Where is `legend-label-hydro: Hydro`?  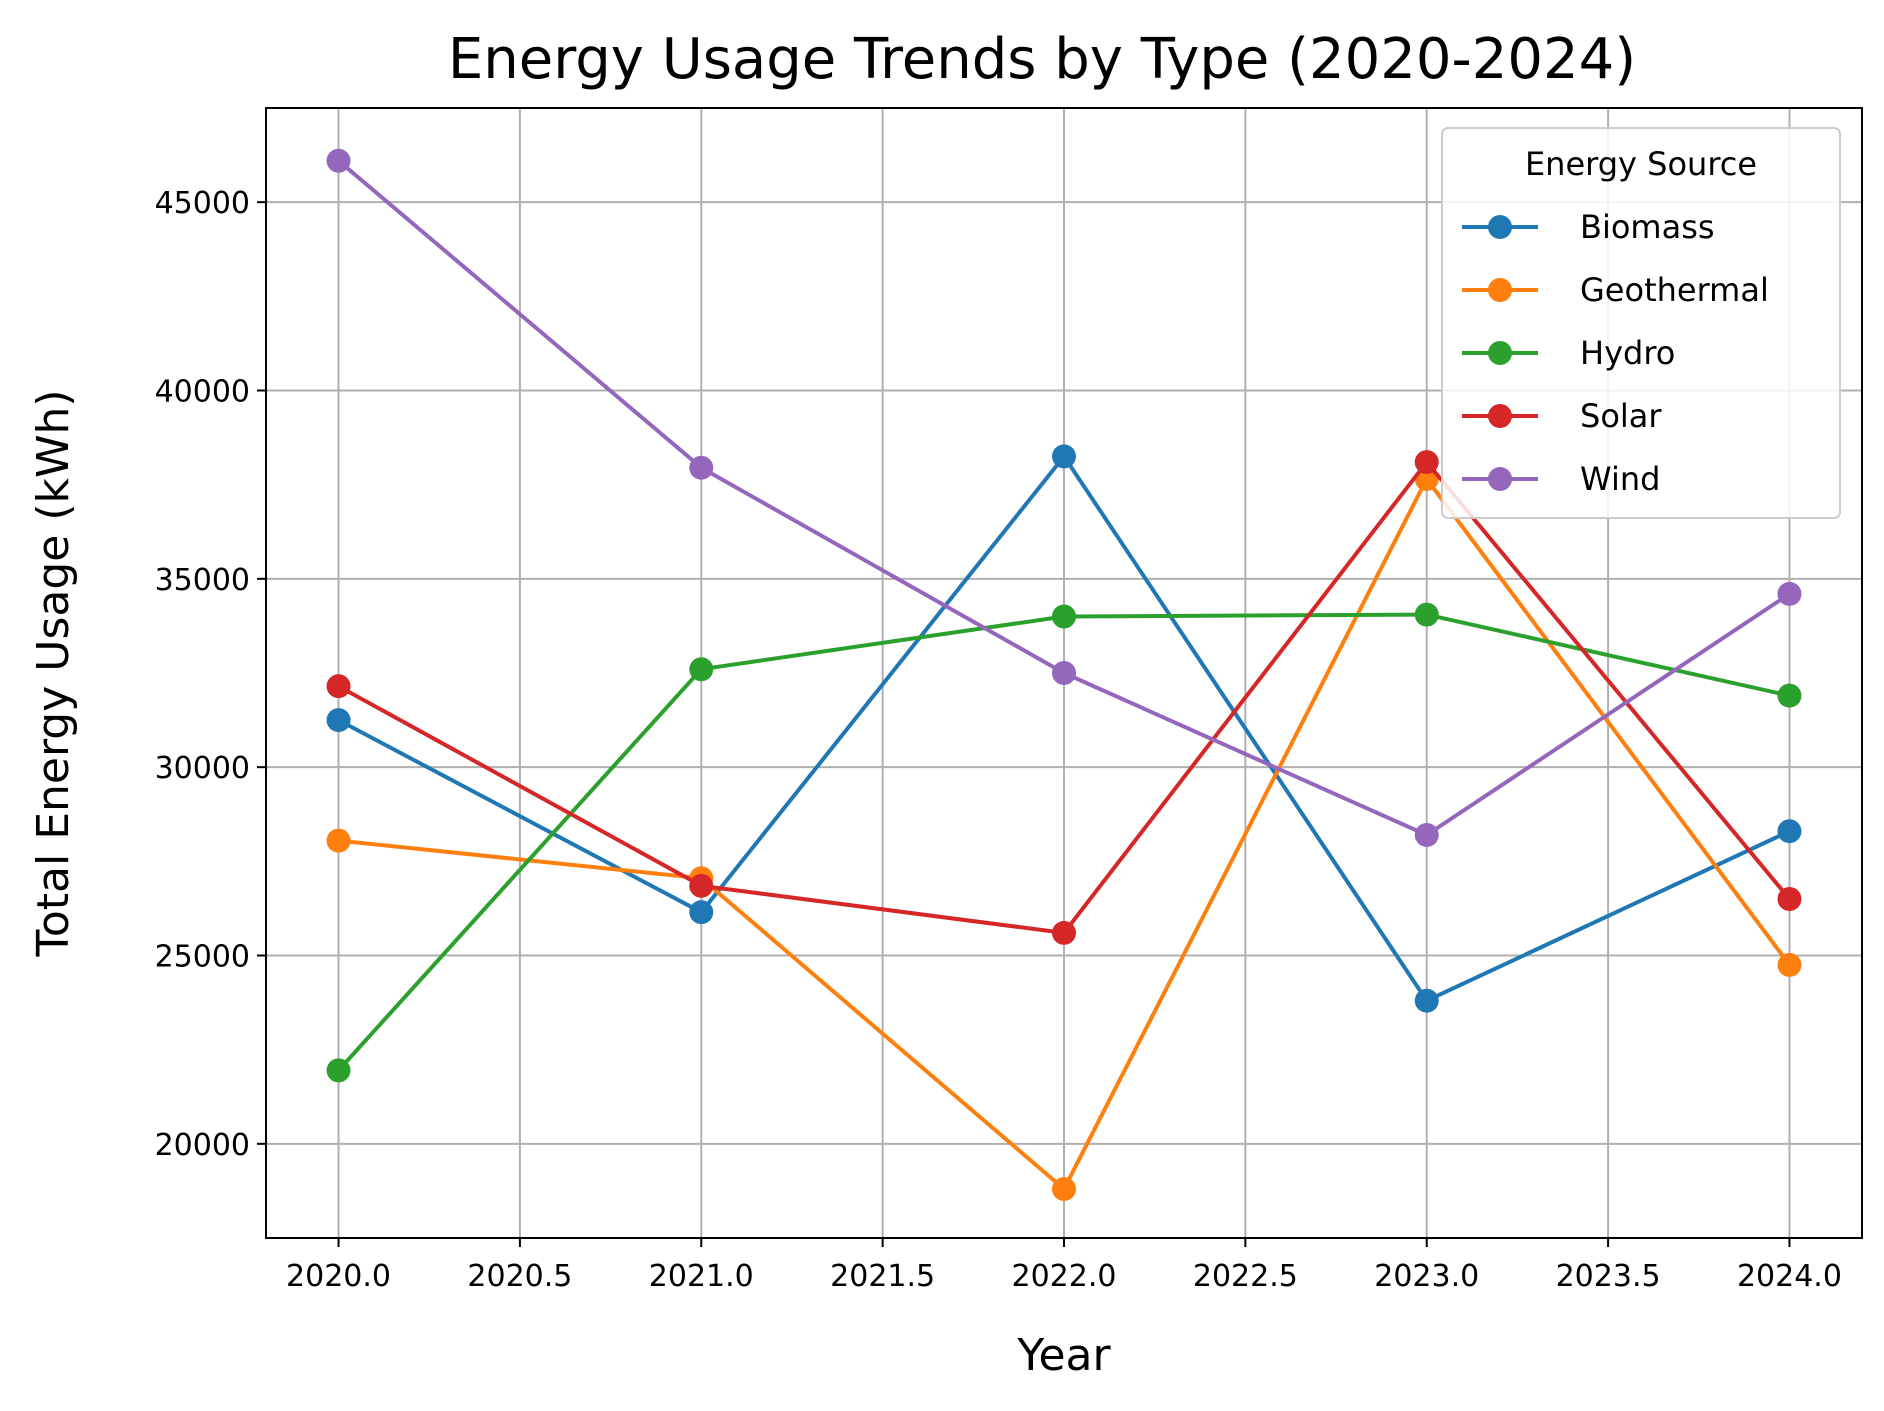
legend-label-hydro: Hydro is located at coordinates (1627, 353).